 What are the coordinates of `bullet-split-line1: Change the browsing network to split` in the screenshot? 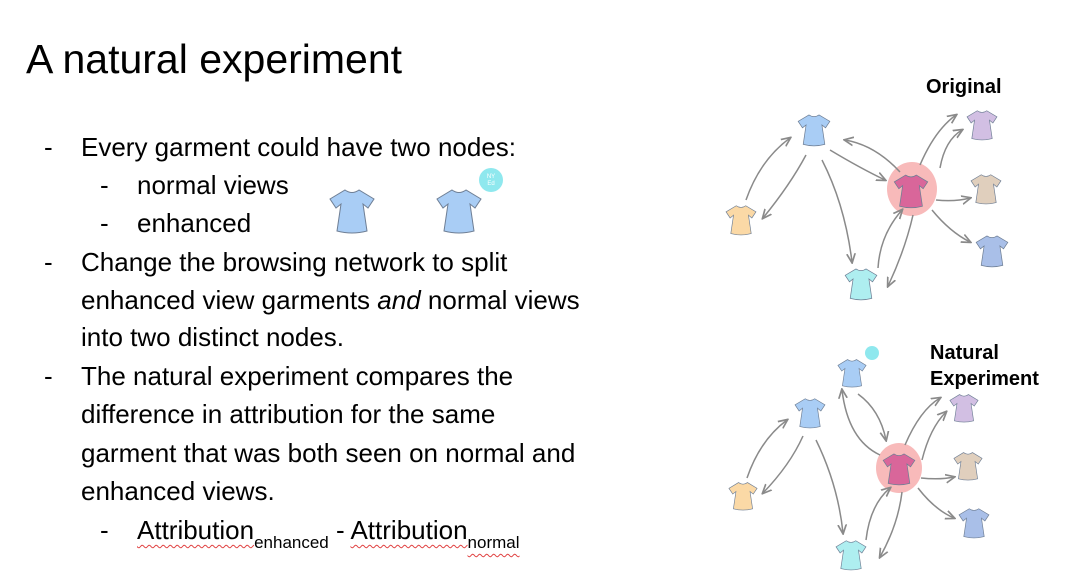 It's located at (294, 262).